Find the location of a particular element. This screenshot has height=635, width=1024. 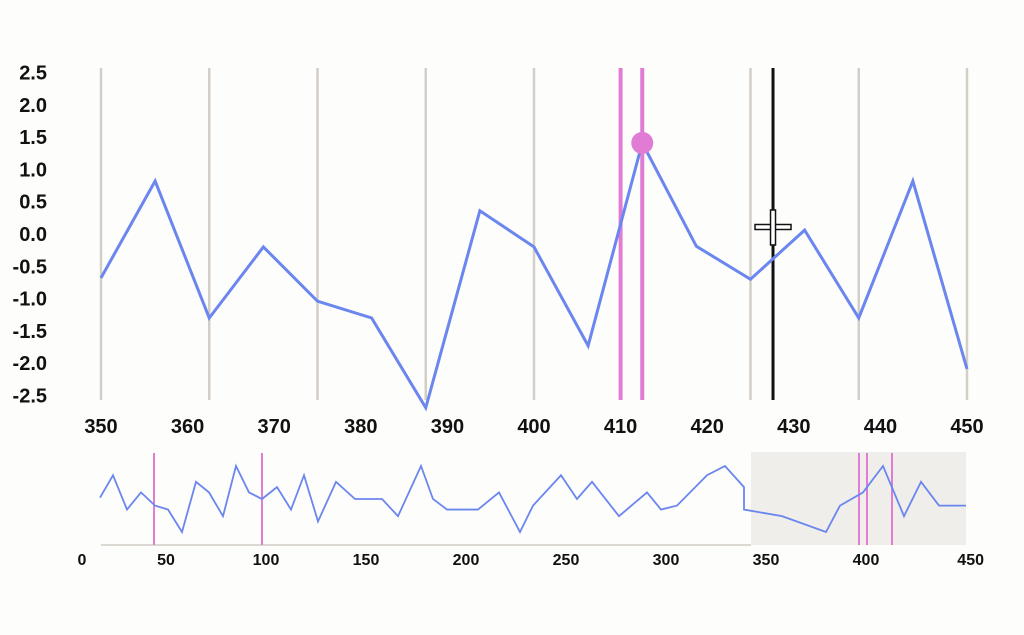

highlighted-point is located at coordinates (642, 142).